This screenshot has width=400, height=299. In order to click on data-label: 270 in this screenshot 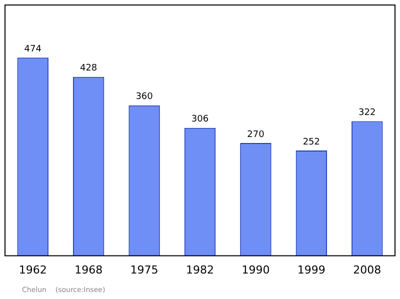, I will do `click(256, 135)`.